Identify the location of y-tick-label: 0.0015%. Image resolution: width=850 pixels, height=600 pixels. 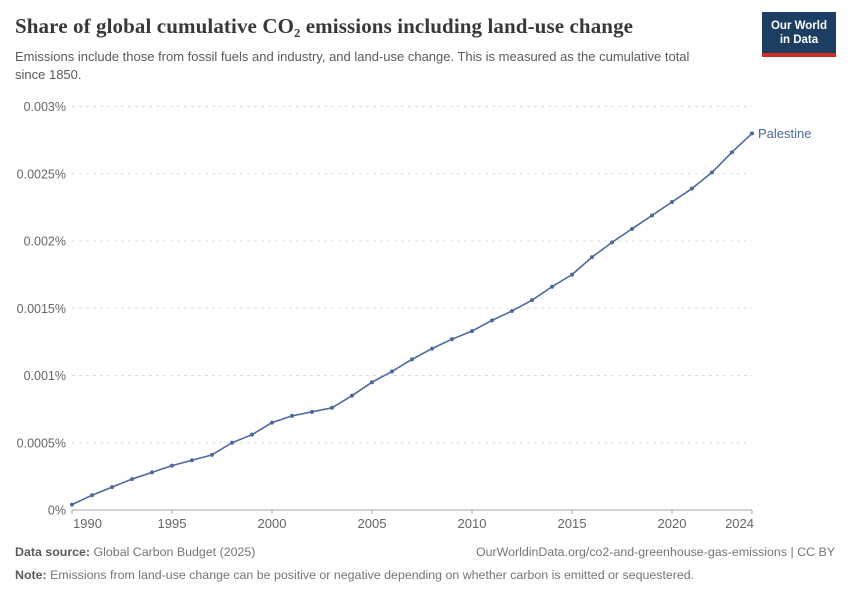
(41, 309).